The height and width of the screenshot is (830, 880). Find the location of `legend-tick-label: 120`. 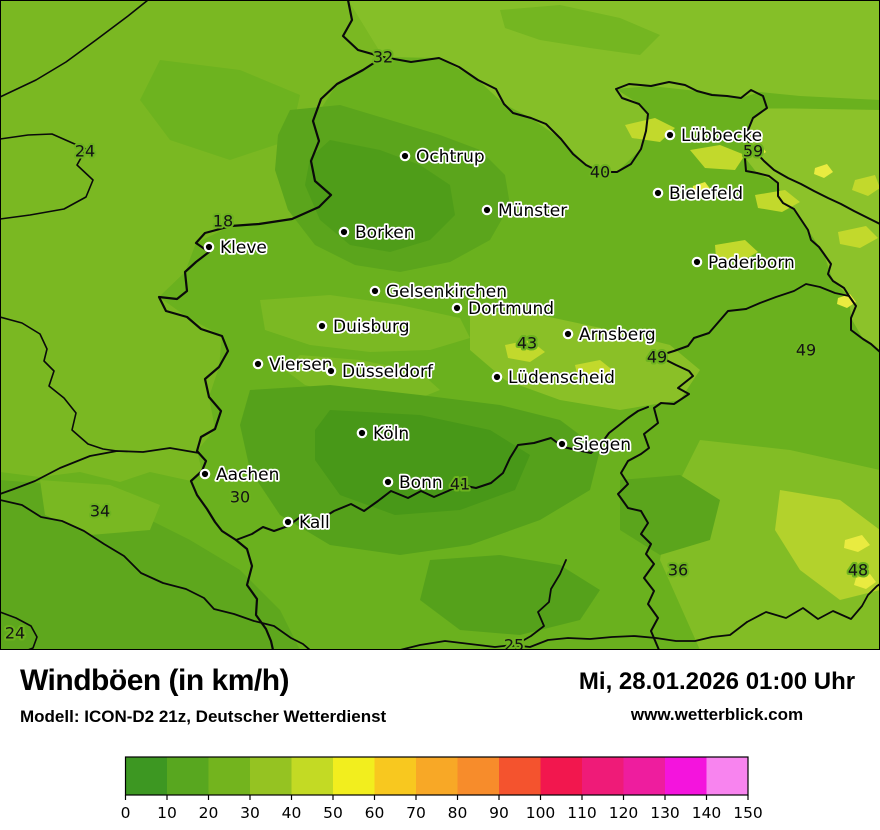

legend-tick-label: 120 is located at coordinates (624, 813).